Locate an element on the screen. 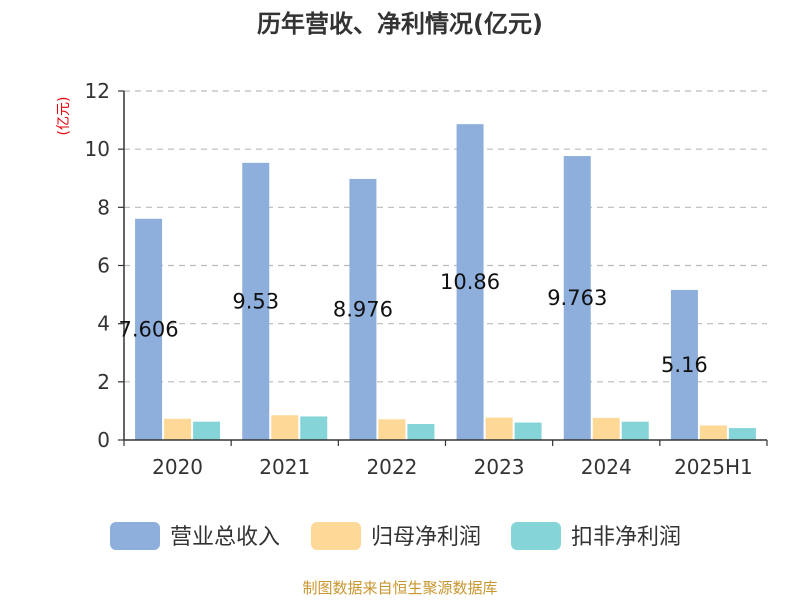 This screenshot has width=800, height=600. x-tick-label: 2022 is located at coordinates (391, 467).